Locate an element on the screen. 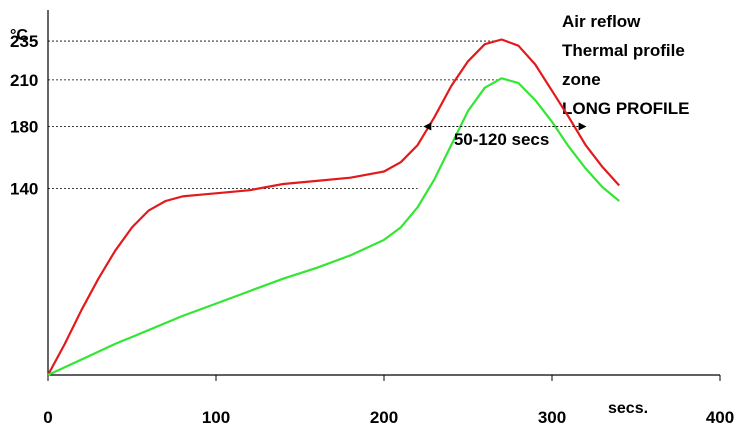 The height and width of the screenshot is (432, 753). x-tick-label: 200 is located at coordinates (384, 417).